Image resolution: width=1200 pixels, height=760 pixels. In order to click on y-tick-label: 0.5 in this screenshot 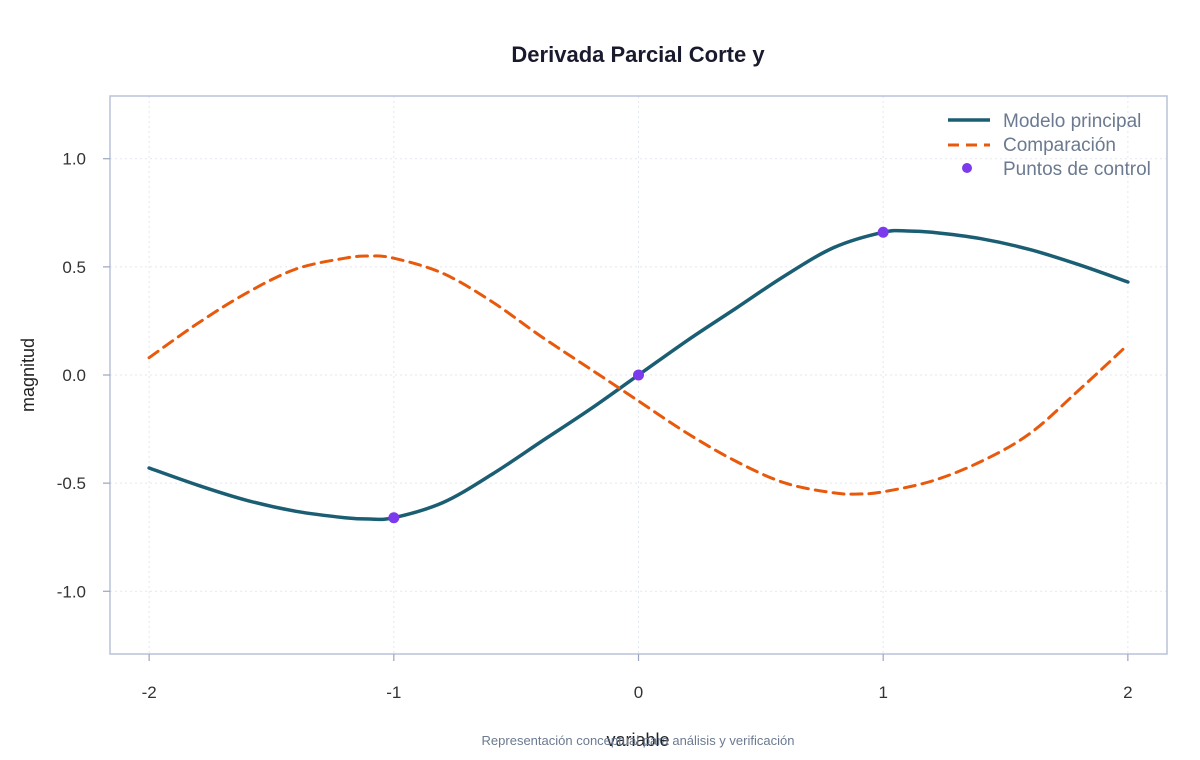, I will do `click(74, 267)`.